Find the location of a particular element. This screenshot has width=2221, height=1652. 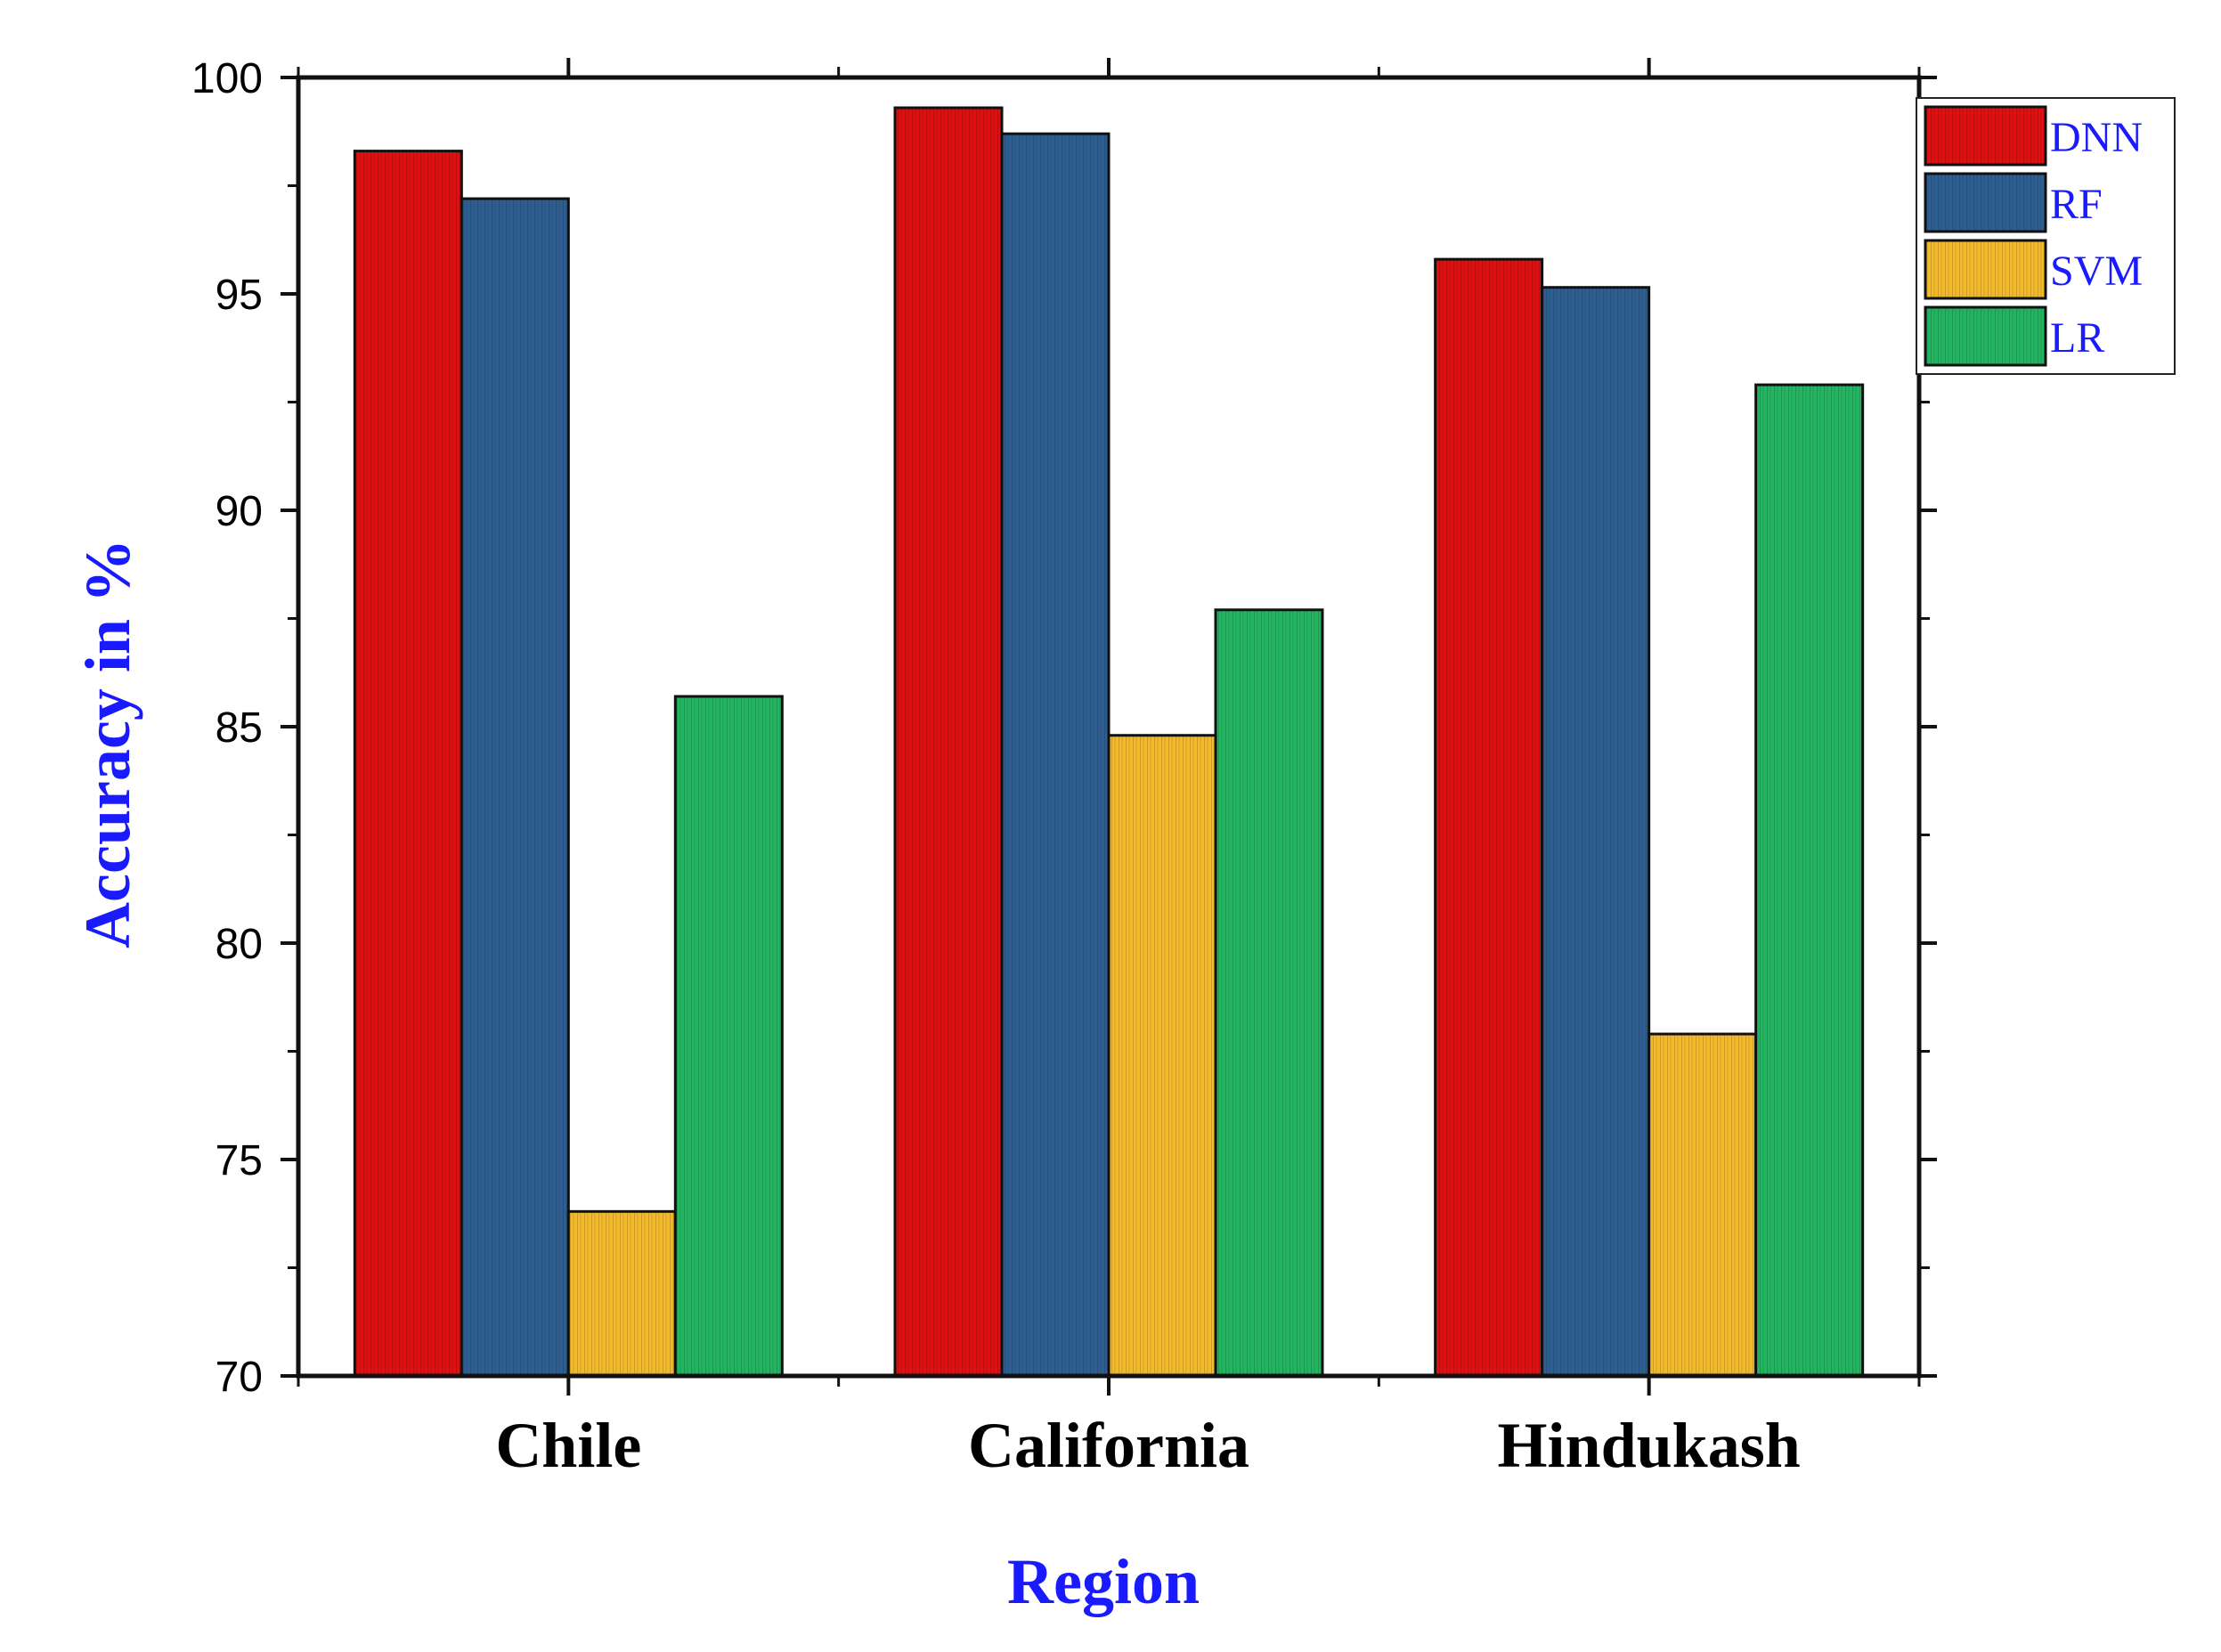

y-tick-label: 90 is located at coordinates (240, 511).